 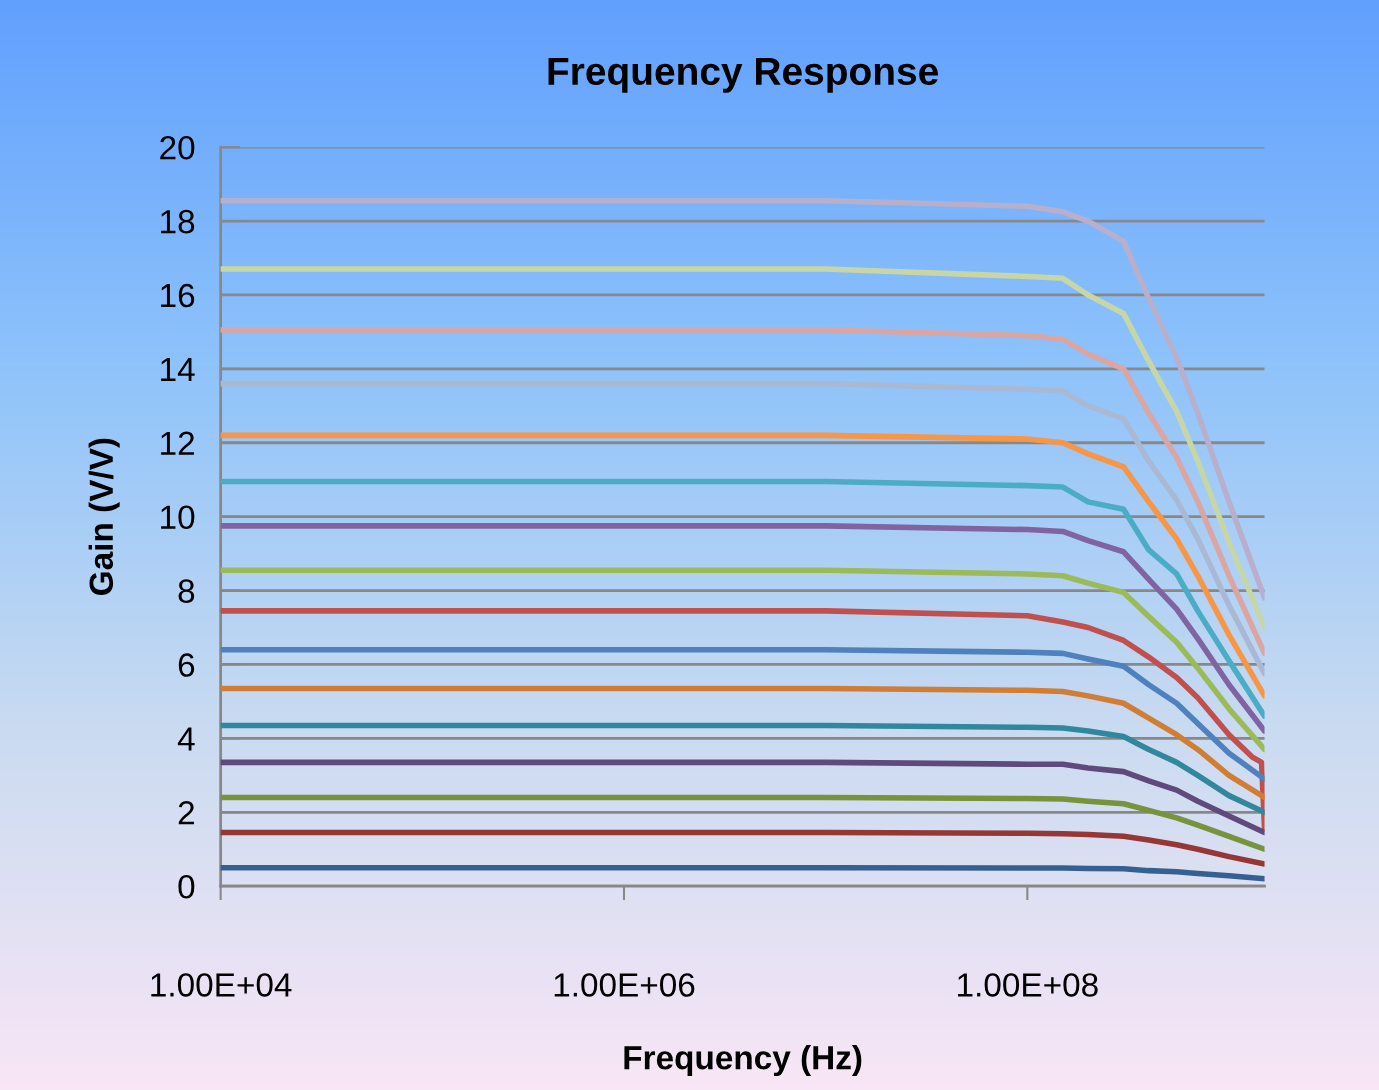 I want to click on y-tick-label: 20, so click(x=177, y=147).